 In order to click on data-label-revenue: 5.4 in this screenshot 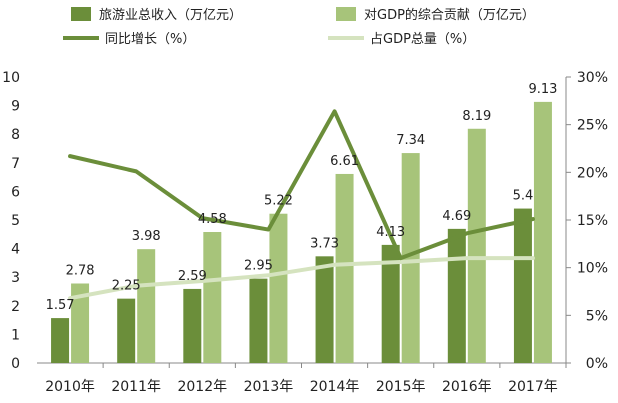, I will do `click(523, 196)`.